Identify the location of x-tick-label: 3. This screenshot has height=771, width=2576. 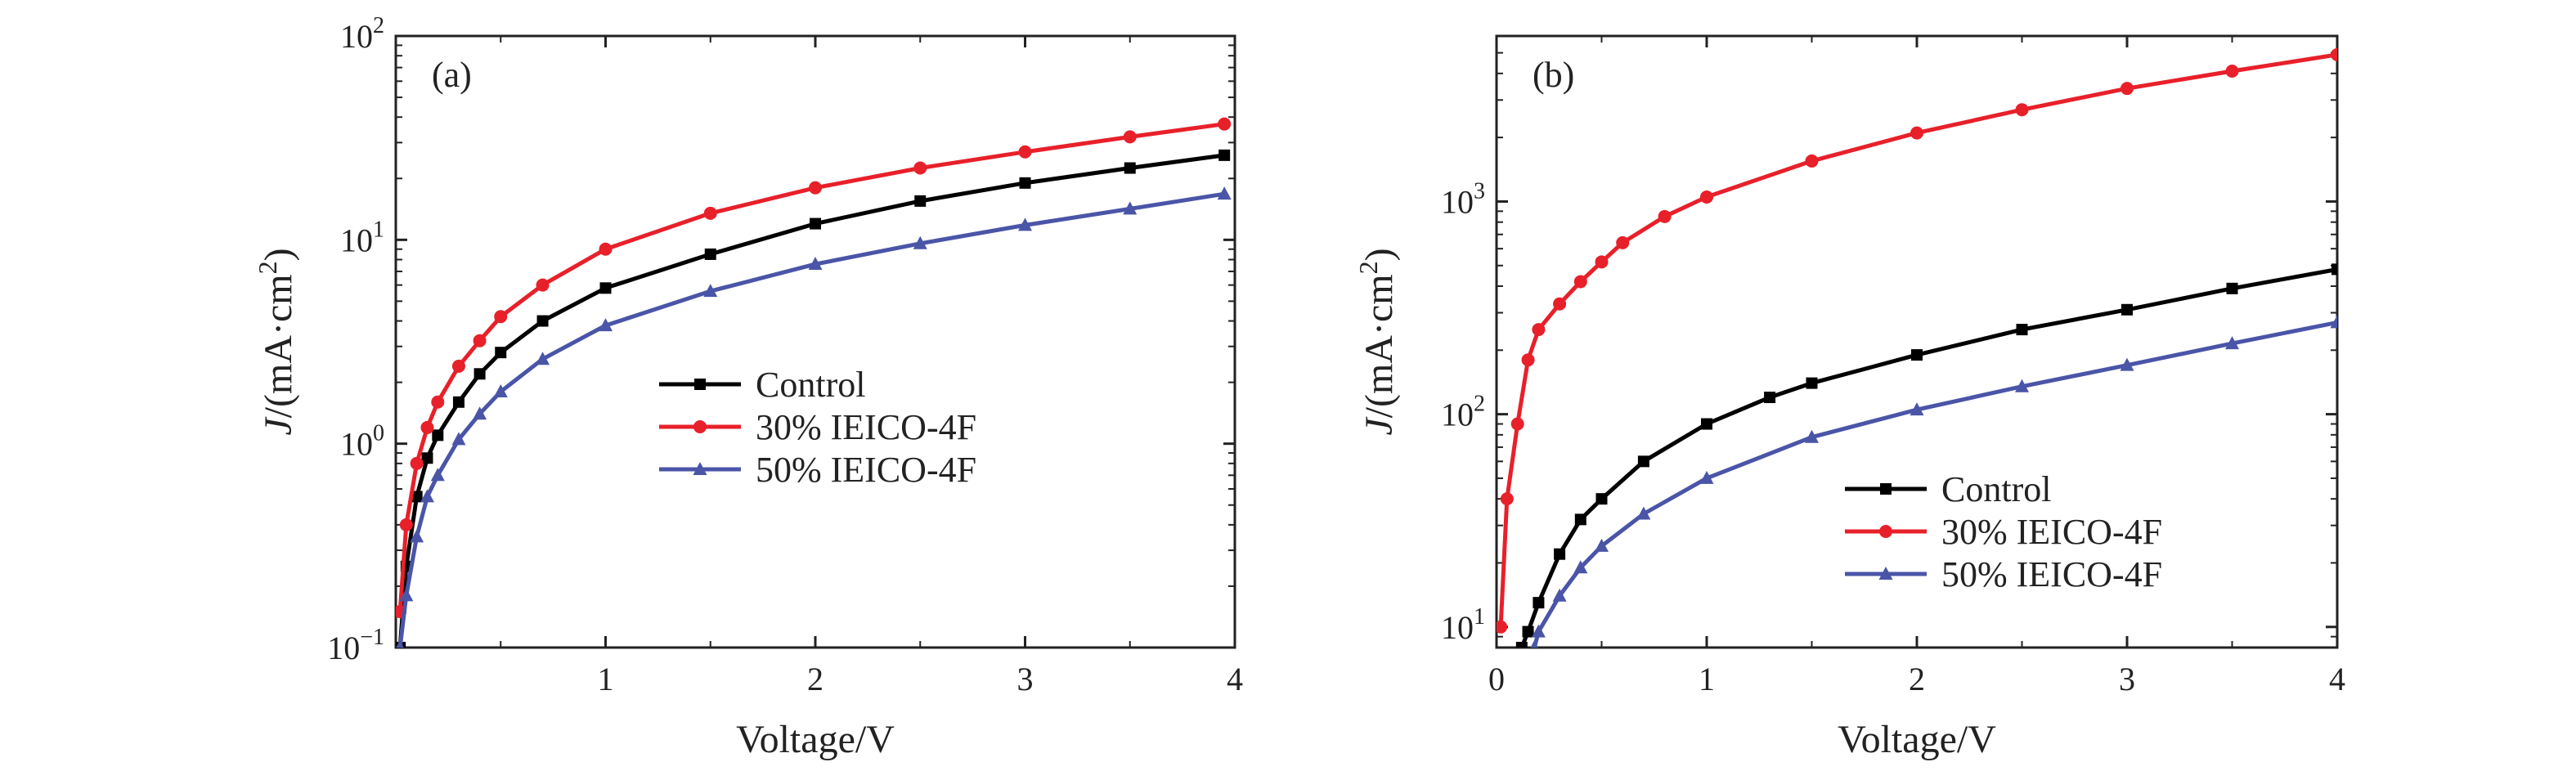
(1025, 679).